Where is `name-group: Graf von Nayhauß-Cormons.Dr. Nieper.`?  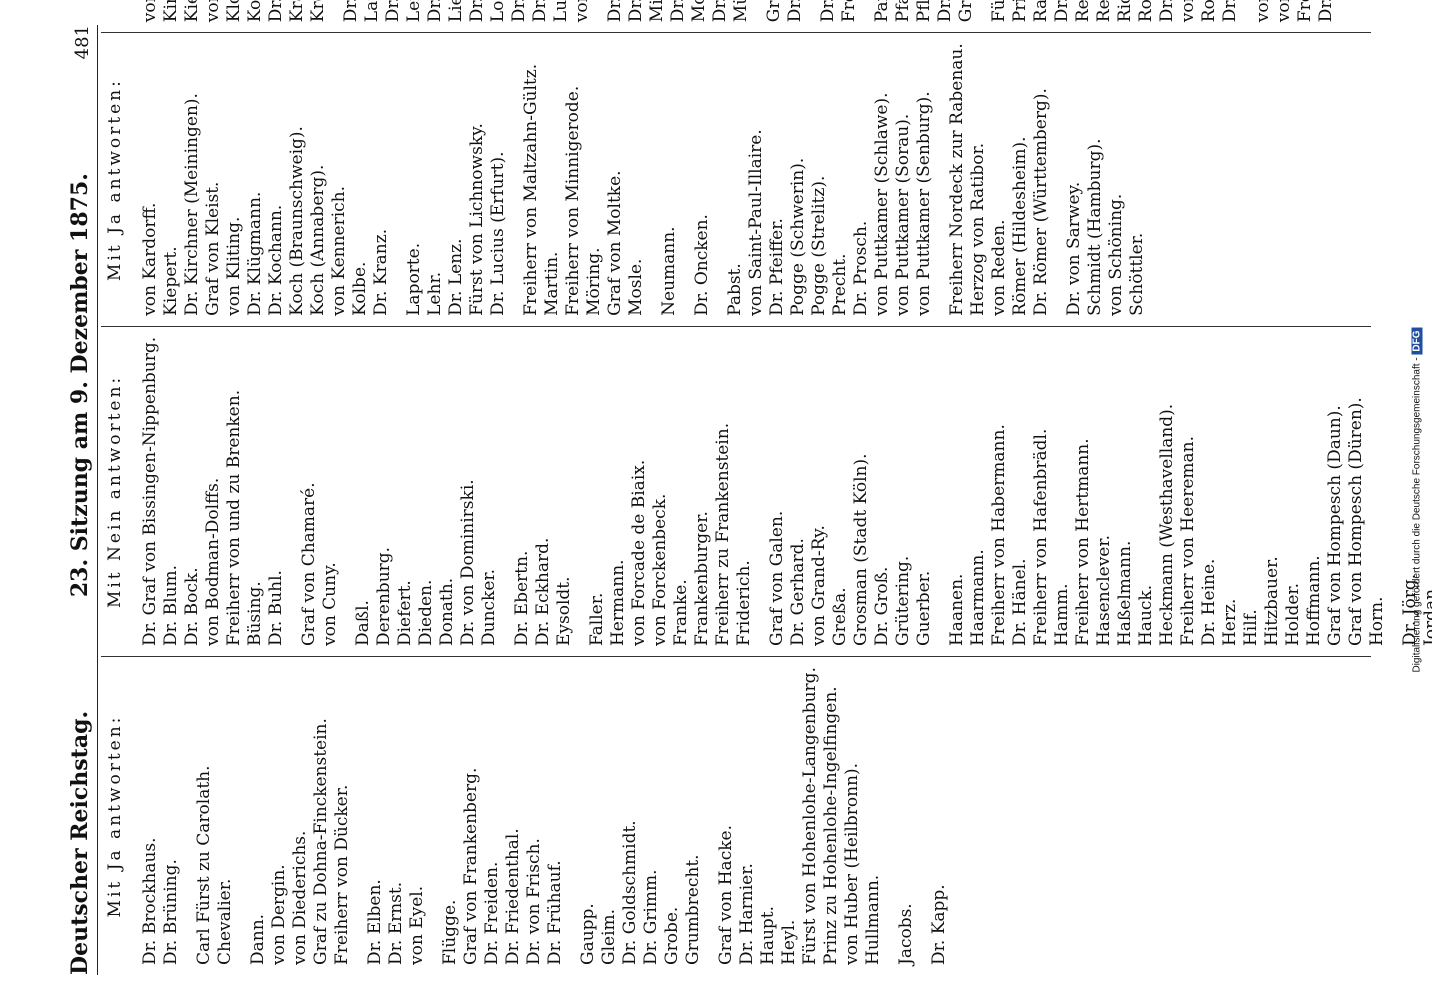 name-group: Graf von Nayhauß-Cormons.Dr. Nieper. is located at coordinates (785, 11).